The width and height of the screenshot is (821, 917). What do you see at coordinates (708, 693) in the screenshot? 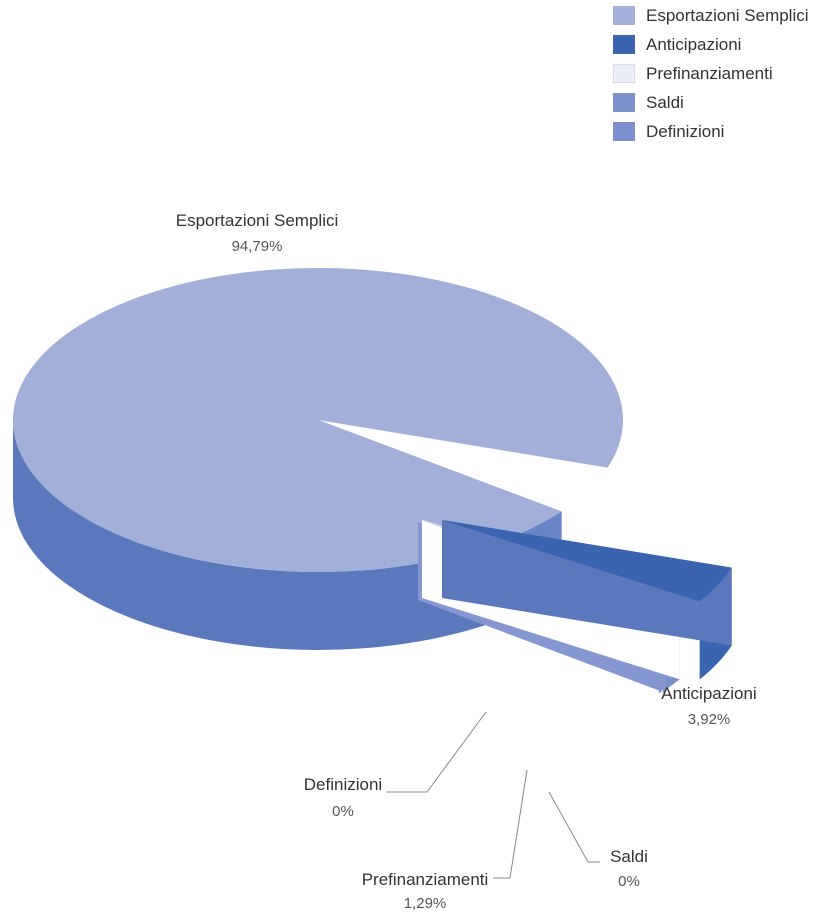
I see `label-anticipazioni: Anticipazioni` at bounding box center [708, 693].